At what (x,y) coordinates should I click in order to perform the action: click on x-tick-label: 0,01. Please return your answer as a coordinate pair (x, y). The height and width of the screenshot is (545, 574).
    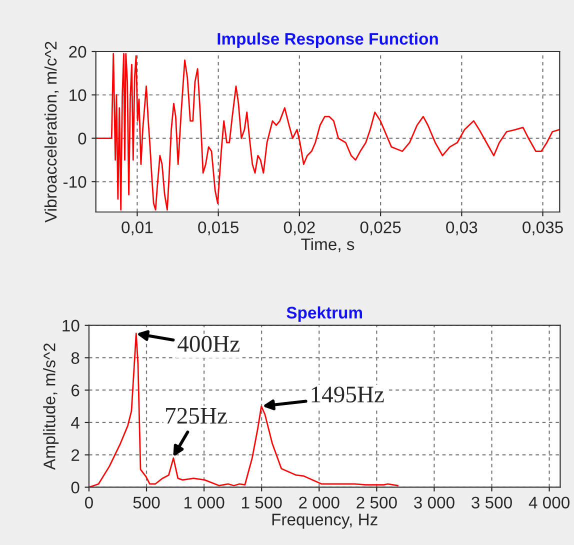
    Looking at the image, I should click on (137, 228).